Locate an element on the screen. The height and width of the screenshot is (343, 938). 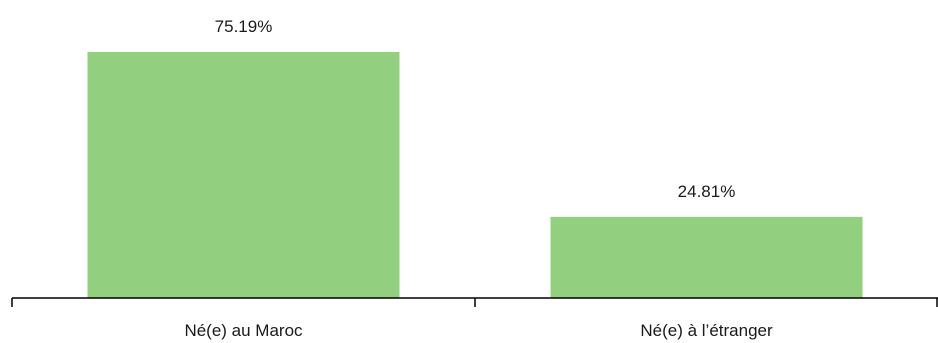
category-label-2: Né(e) à l’étranger is located at coordinates (706, 330).